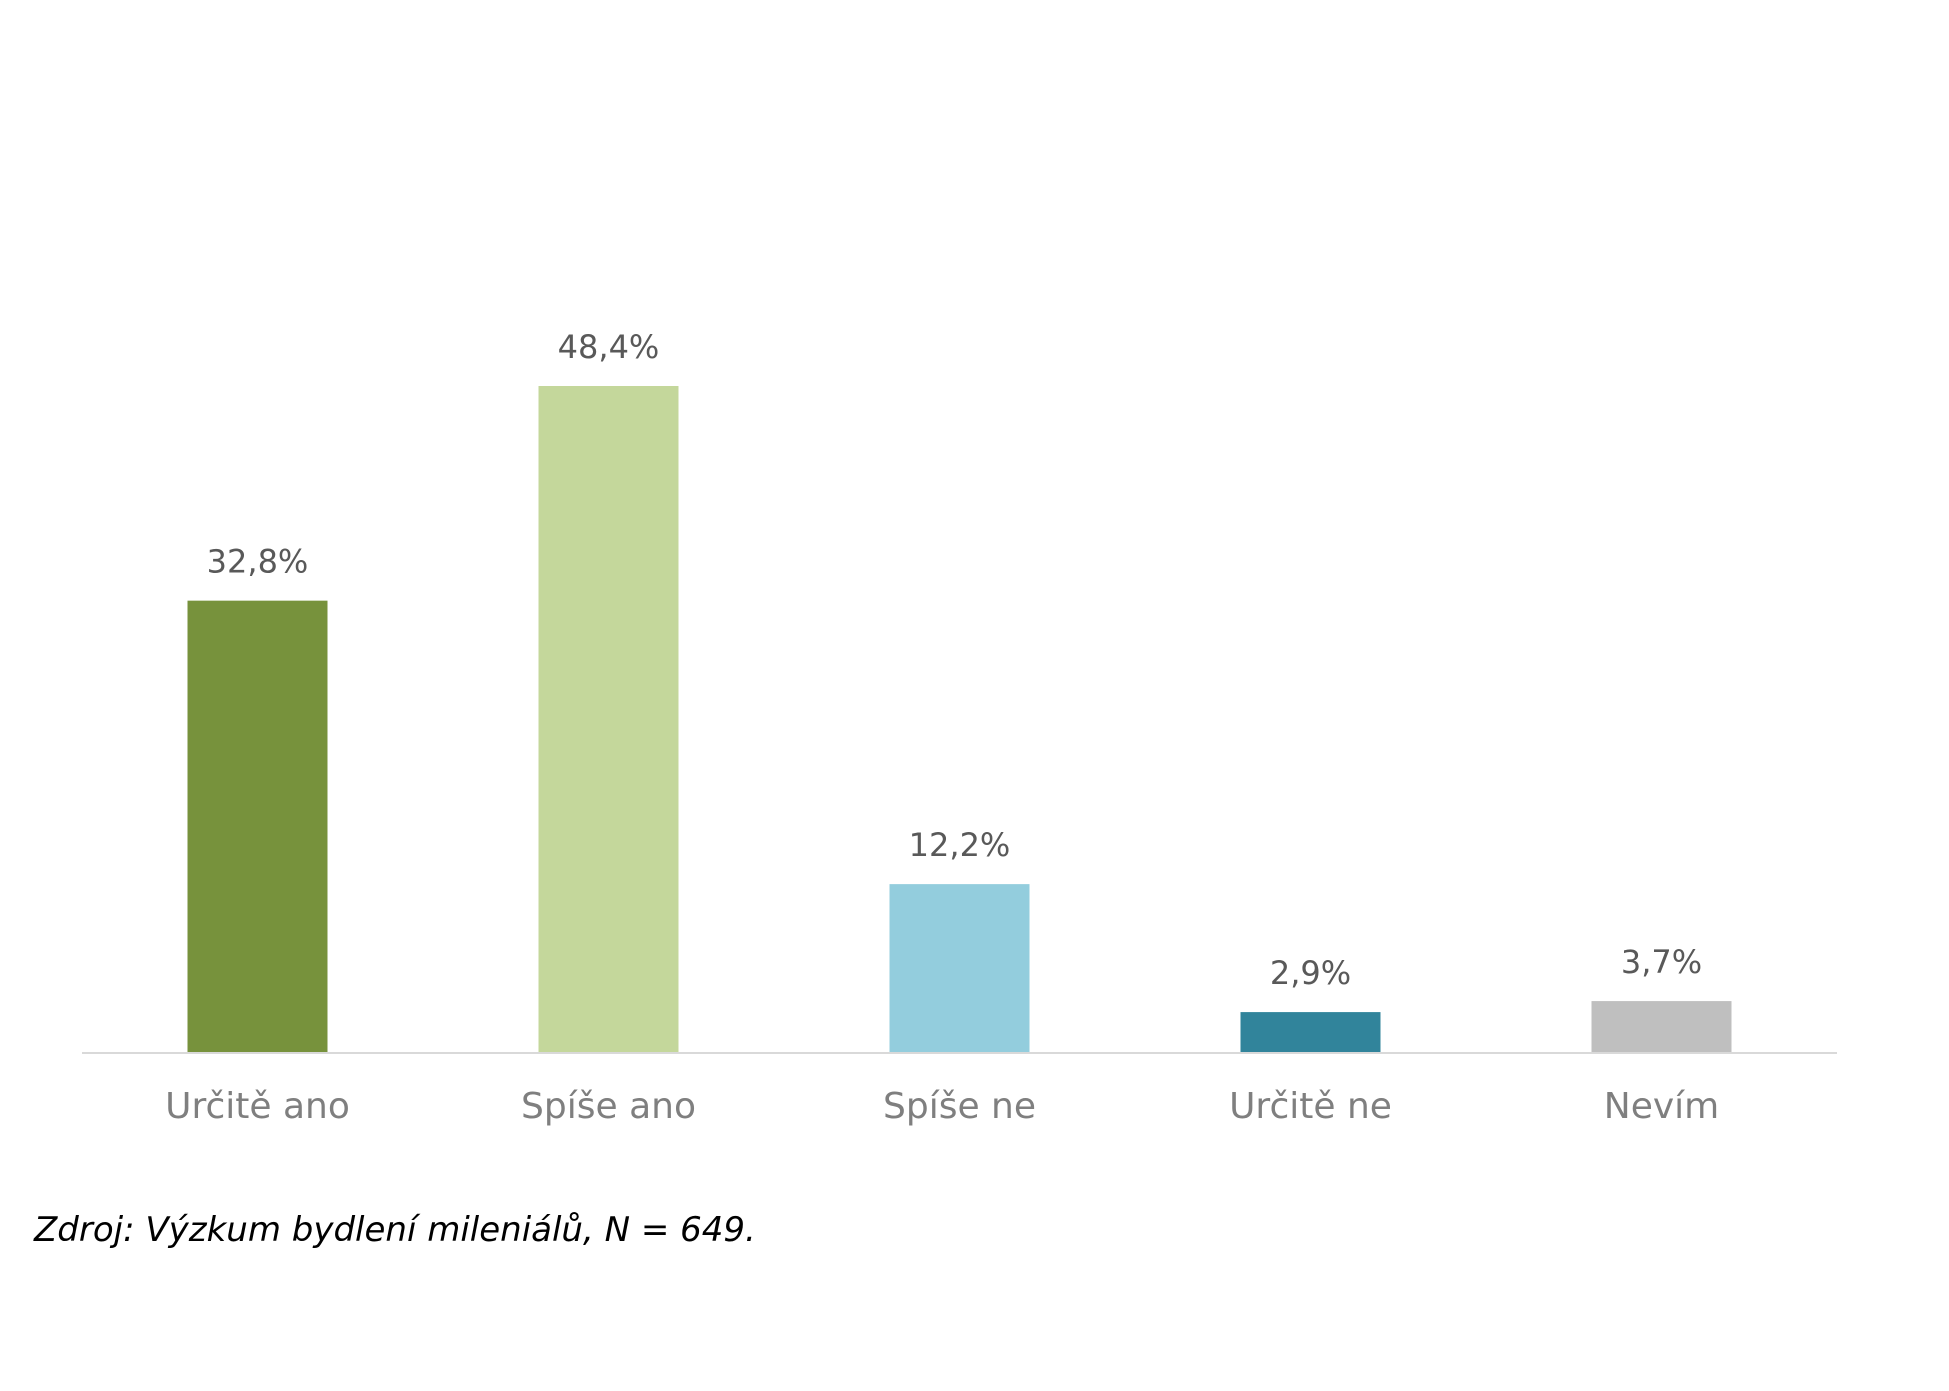  I want to click on category-label-urcite-ano: Určitě ano, so click(257, 1106).